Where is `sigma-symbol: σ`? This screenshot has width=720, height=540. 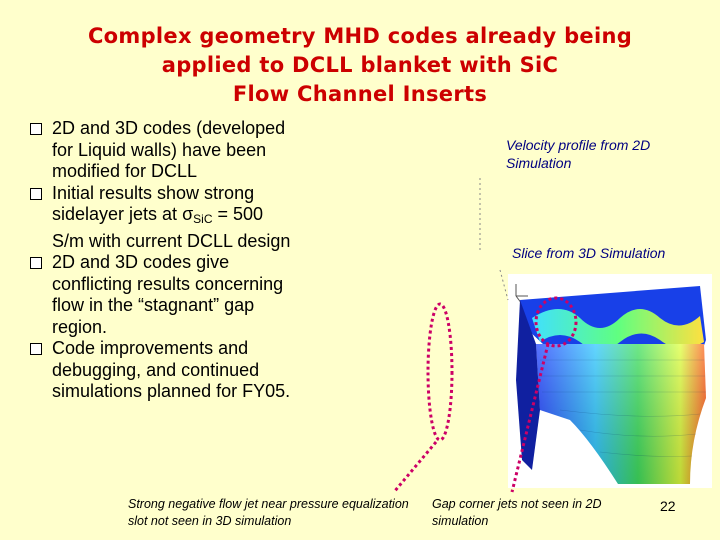 sigma-symbol: σ is located at coordinates (188, 214).